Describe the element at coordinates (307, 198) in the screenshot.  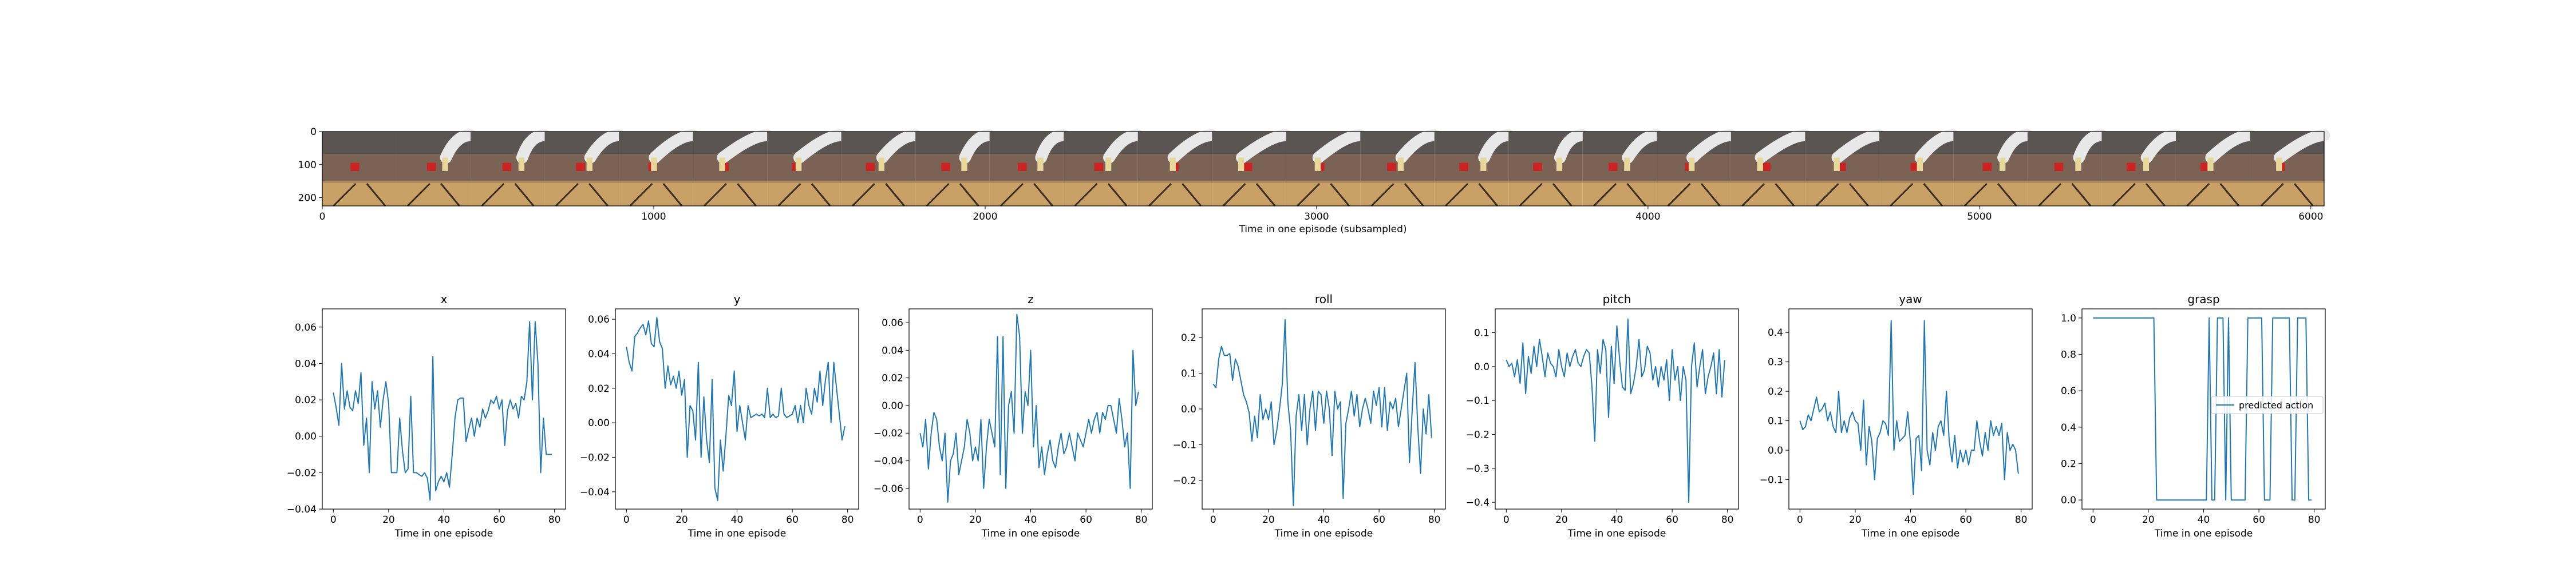
I see `filmstrip-y-tick-label: 200` at that location.